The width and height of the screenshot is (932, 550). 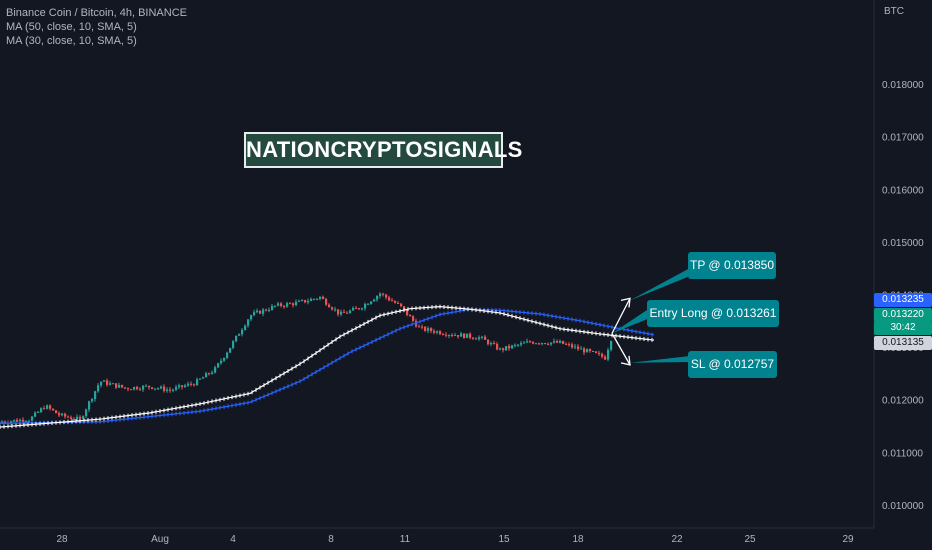 What do you see at coordinates (96, 13) in the screenshot?
I see `legend-title: Binance Coin / Bitcoin, 4h, BINANCE` at bounding box center [96, 13].